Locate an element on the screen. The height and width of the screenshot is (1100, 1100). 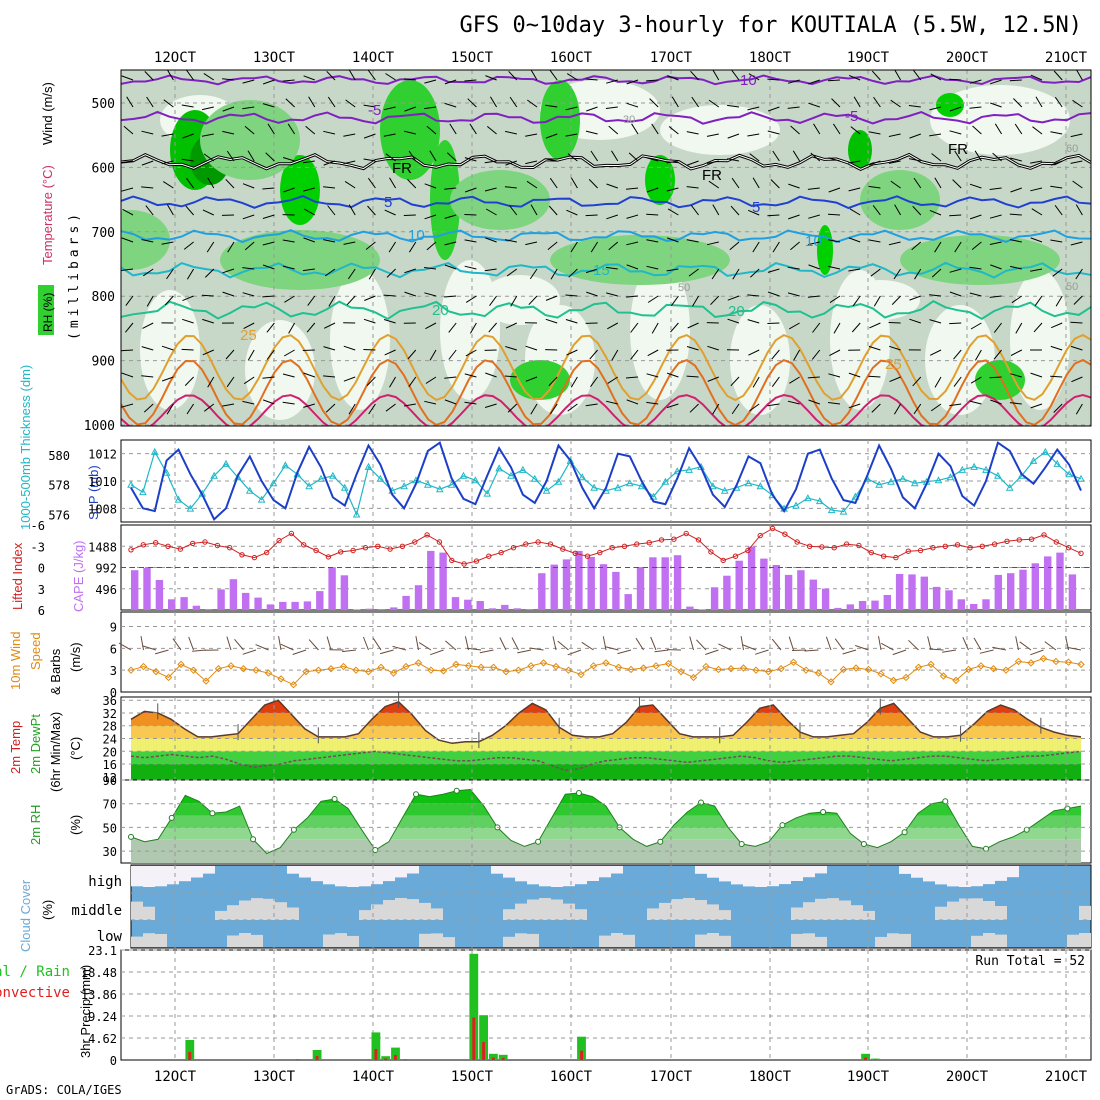
rh-band is located at coordinates (606, 833).